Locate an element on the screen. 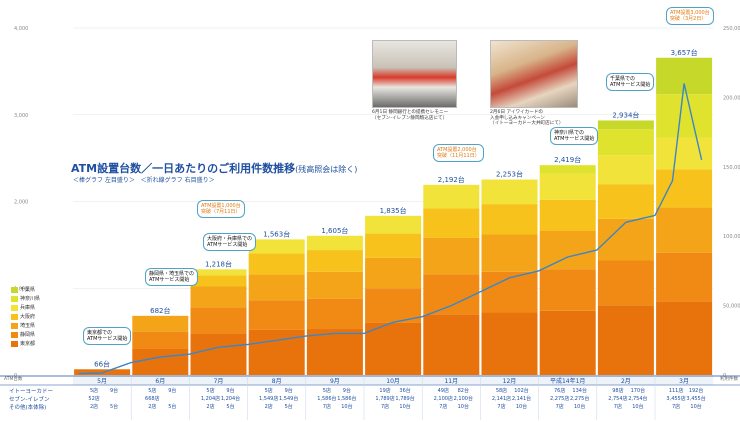 The height and width of the screenshot is (422, 740). store-count-cell: 76店 is located at coordinates (559, 390).